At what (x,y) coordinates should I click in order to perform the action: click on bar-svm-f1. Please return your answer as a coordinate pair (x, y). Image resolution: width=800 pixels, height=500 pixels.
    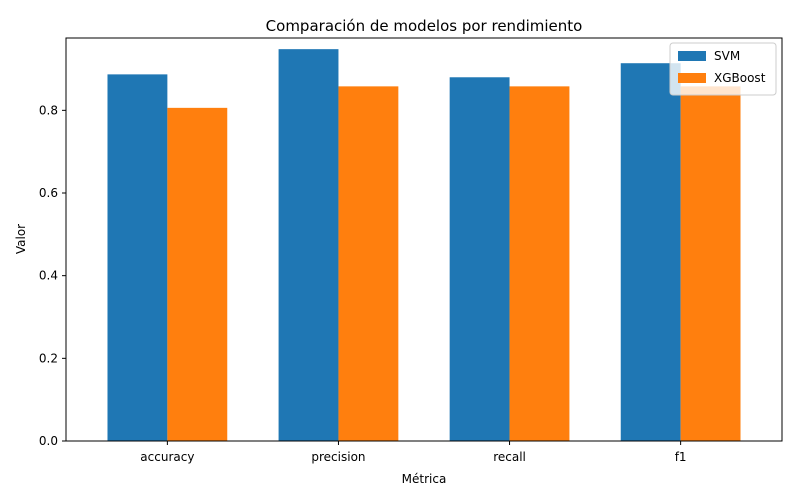
    Looking at the image, I should click on (650, 252).